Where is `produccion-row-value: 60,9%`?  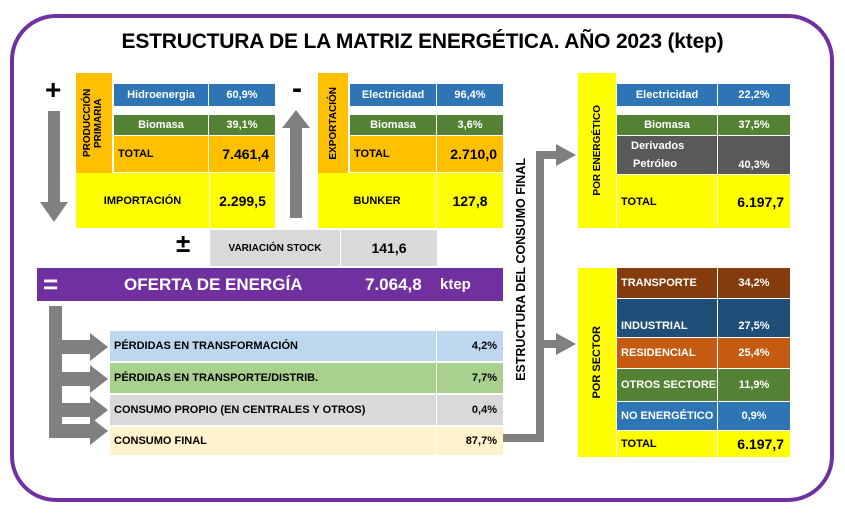 produccion-row-value: 60,9% is located at coordinates (242, 95).